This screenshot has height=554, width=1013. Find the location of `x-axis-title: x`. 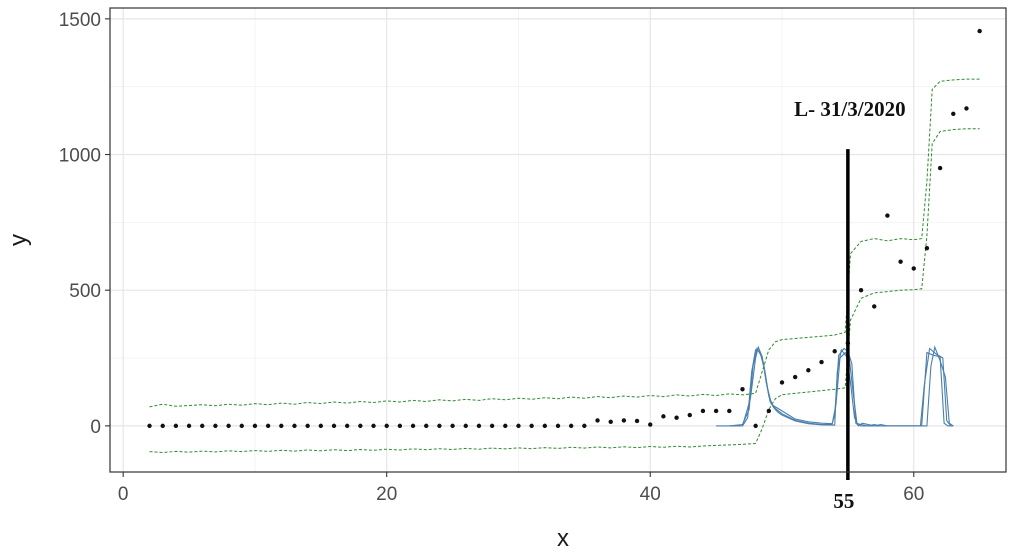

x-axis-title: x is located at coordinates (563, 538).